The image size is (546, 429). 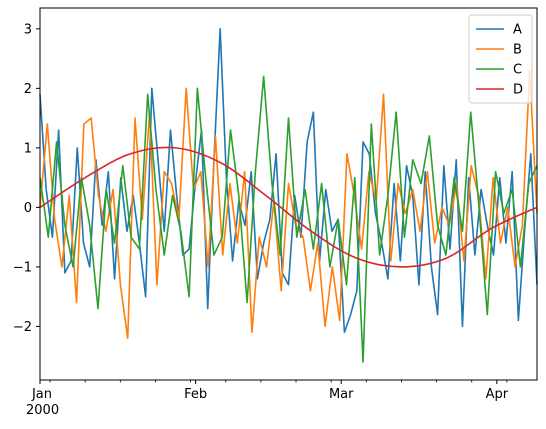 I want to click on legend-label-d: D, so click(x=518, y=90).